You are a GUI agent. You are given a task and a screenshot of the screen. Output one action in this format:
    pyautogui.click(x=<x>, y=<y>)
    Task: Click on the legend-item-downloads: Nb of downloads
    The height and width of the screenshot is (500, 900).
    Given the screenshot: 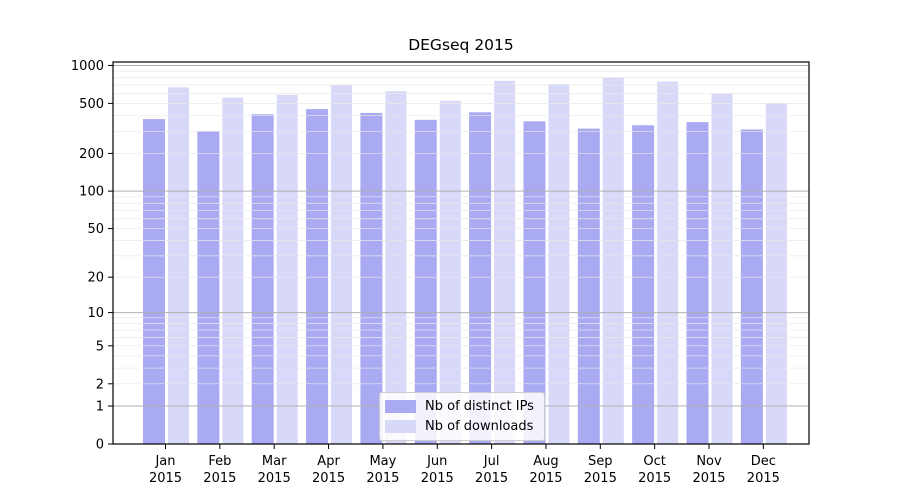 What is the action you would take?
    pyautogui.click(x=460, y=426)
    